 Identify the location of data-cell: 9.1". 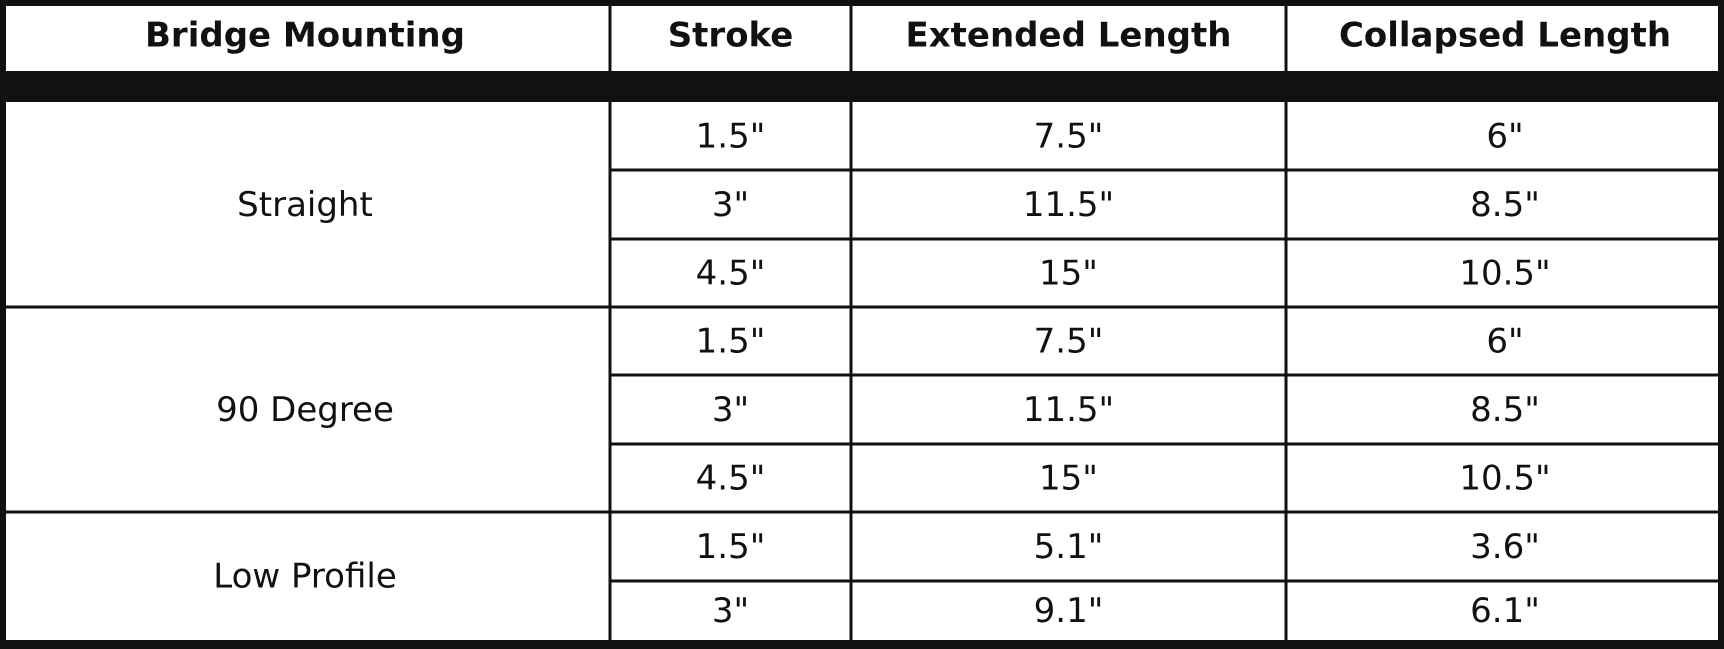
(1069, 611).